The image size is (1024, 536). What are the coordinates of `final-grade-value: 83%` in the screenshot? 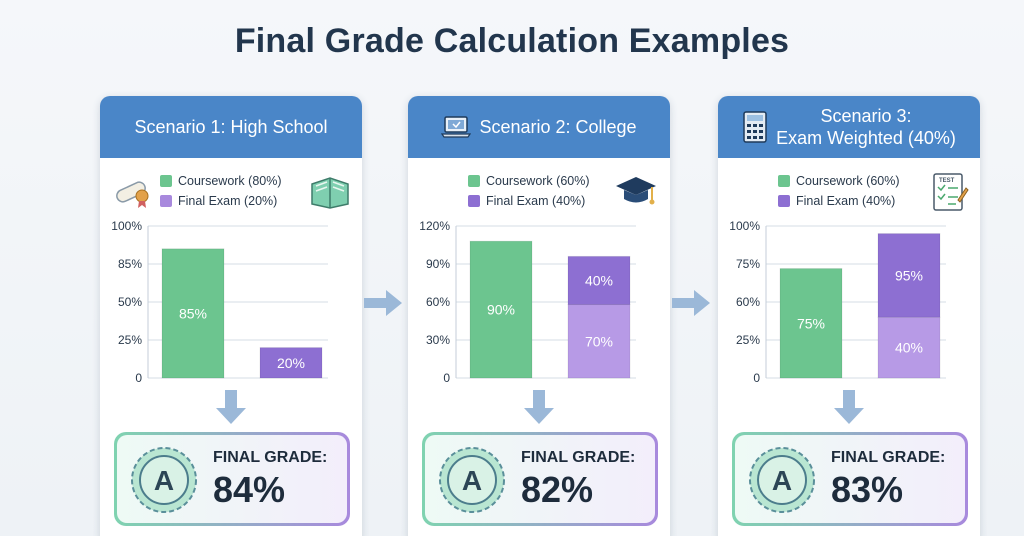 It's located at (867, 489).